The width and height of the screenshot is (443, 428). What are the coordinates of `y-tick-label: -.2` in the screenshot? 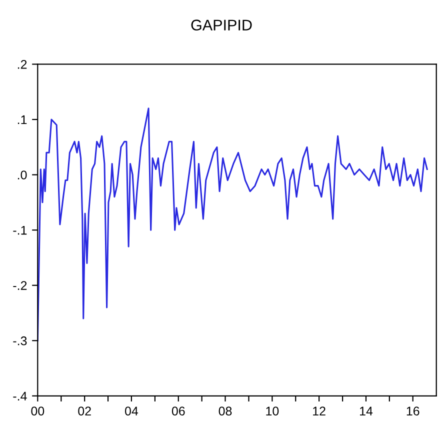 It's located at (20, 285).